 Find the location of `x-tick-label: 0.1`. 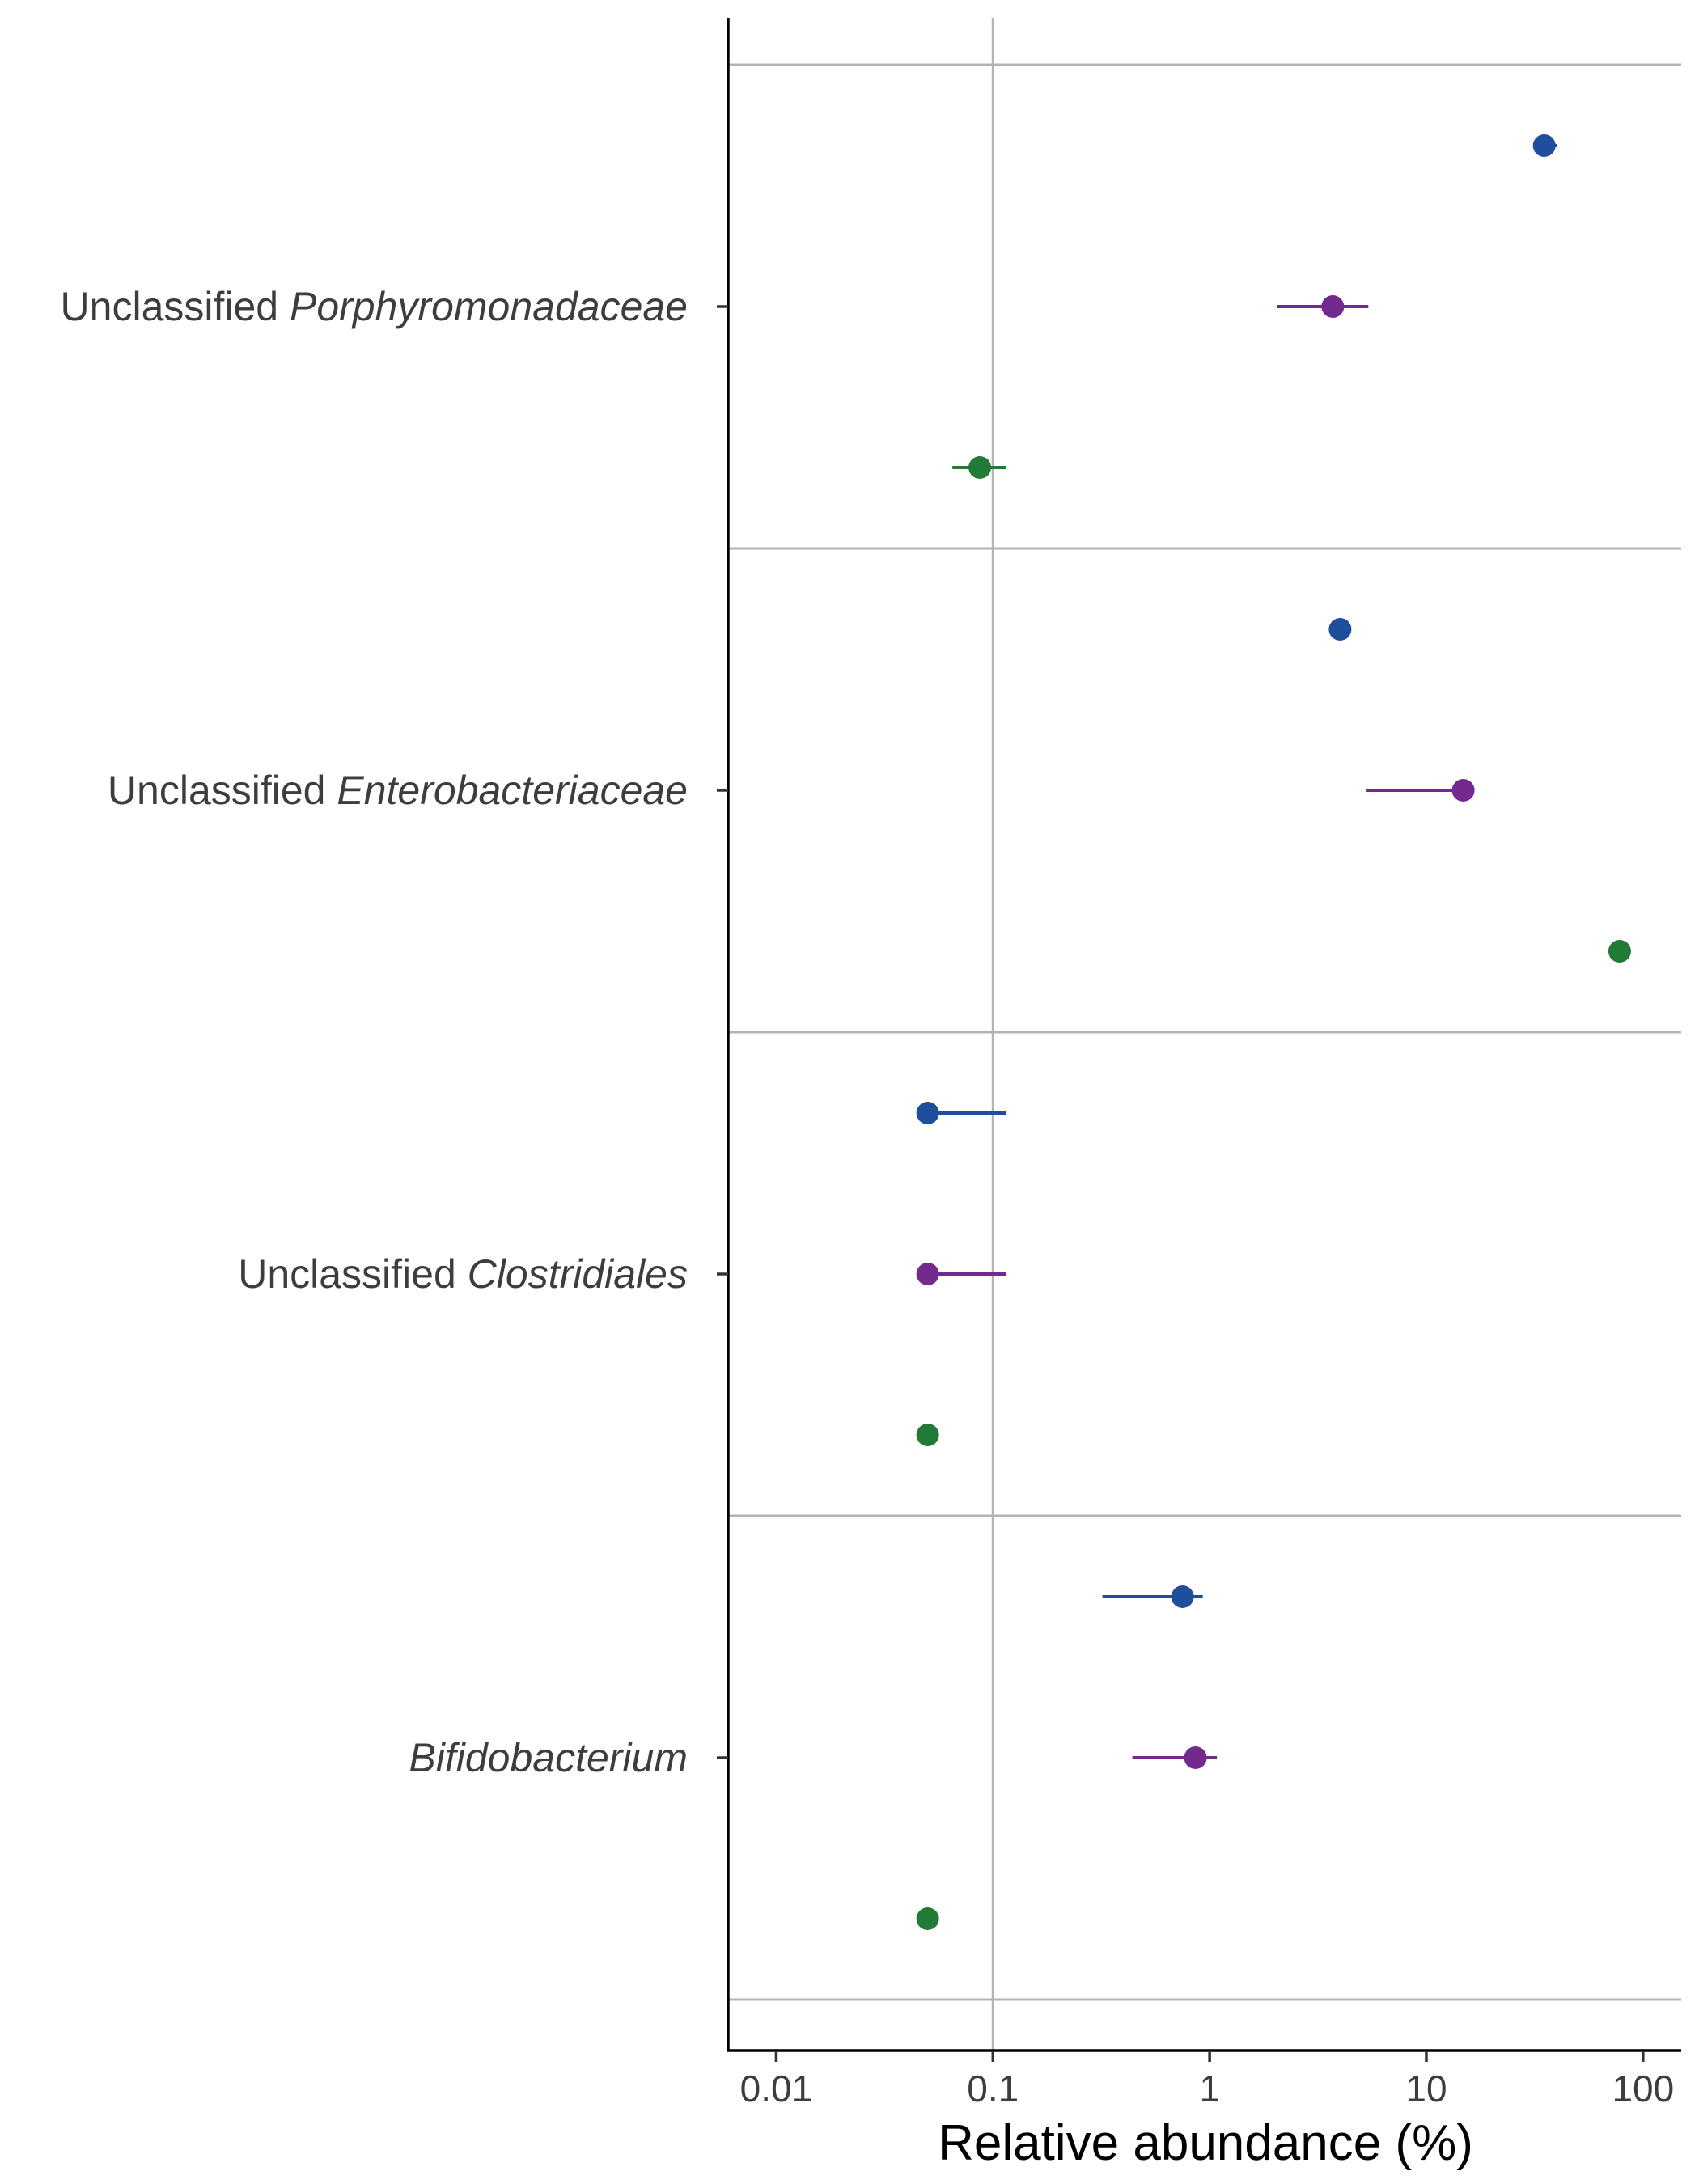

x-tick-label: 0.1 is located at coordinates (993, 2089).